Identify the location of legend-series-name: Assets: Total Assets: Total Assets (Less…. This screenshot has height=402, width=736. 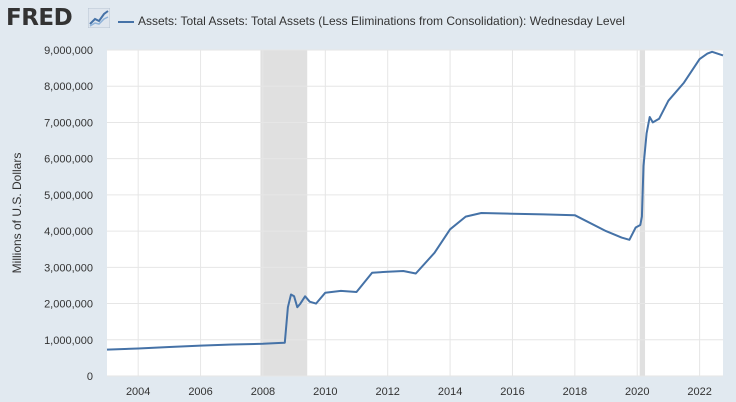
(381, 21).